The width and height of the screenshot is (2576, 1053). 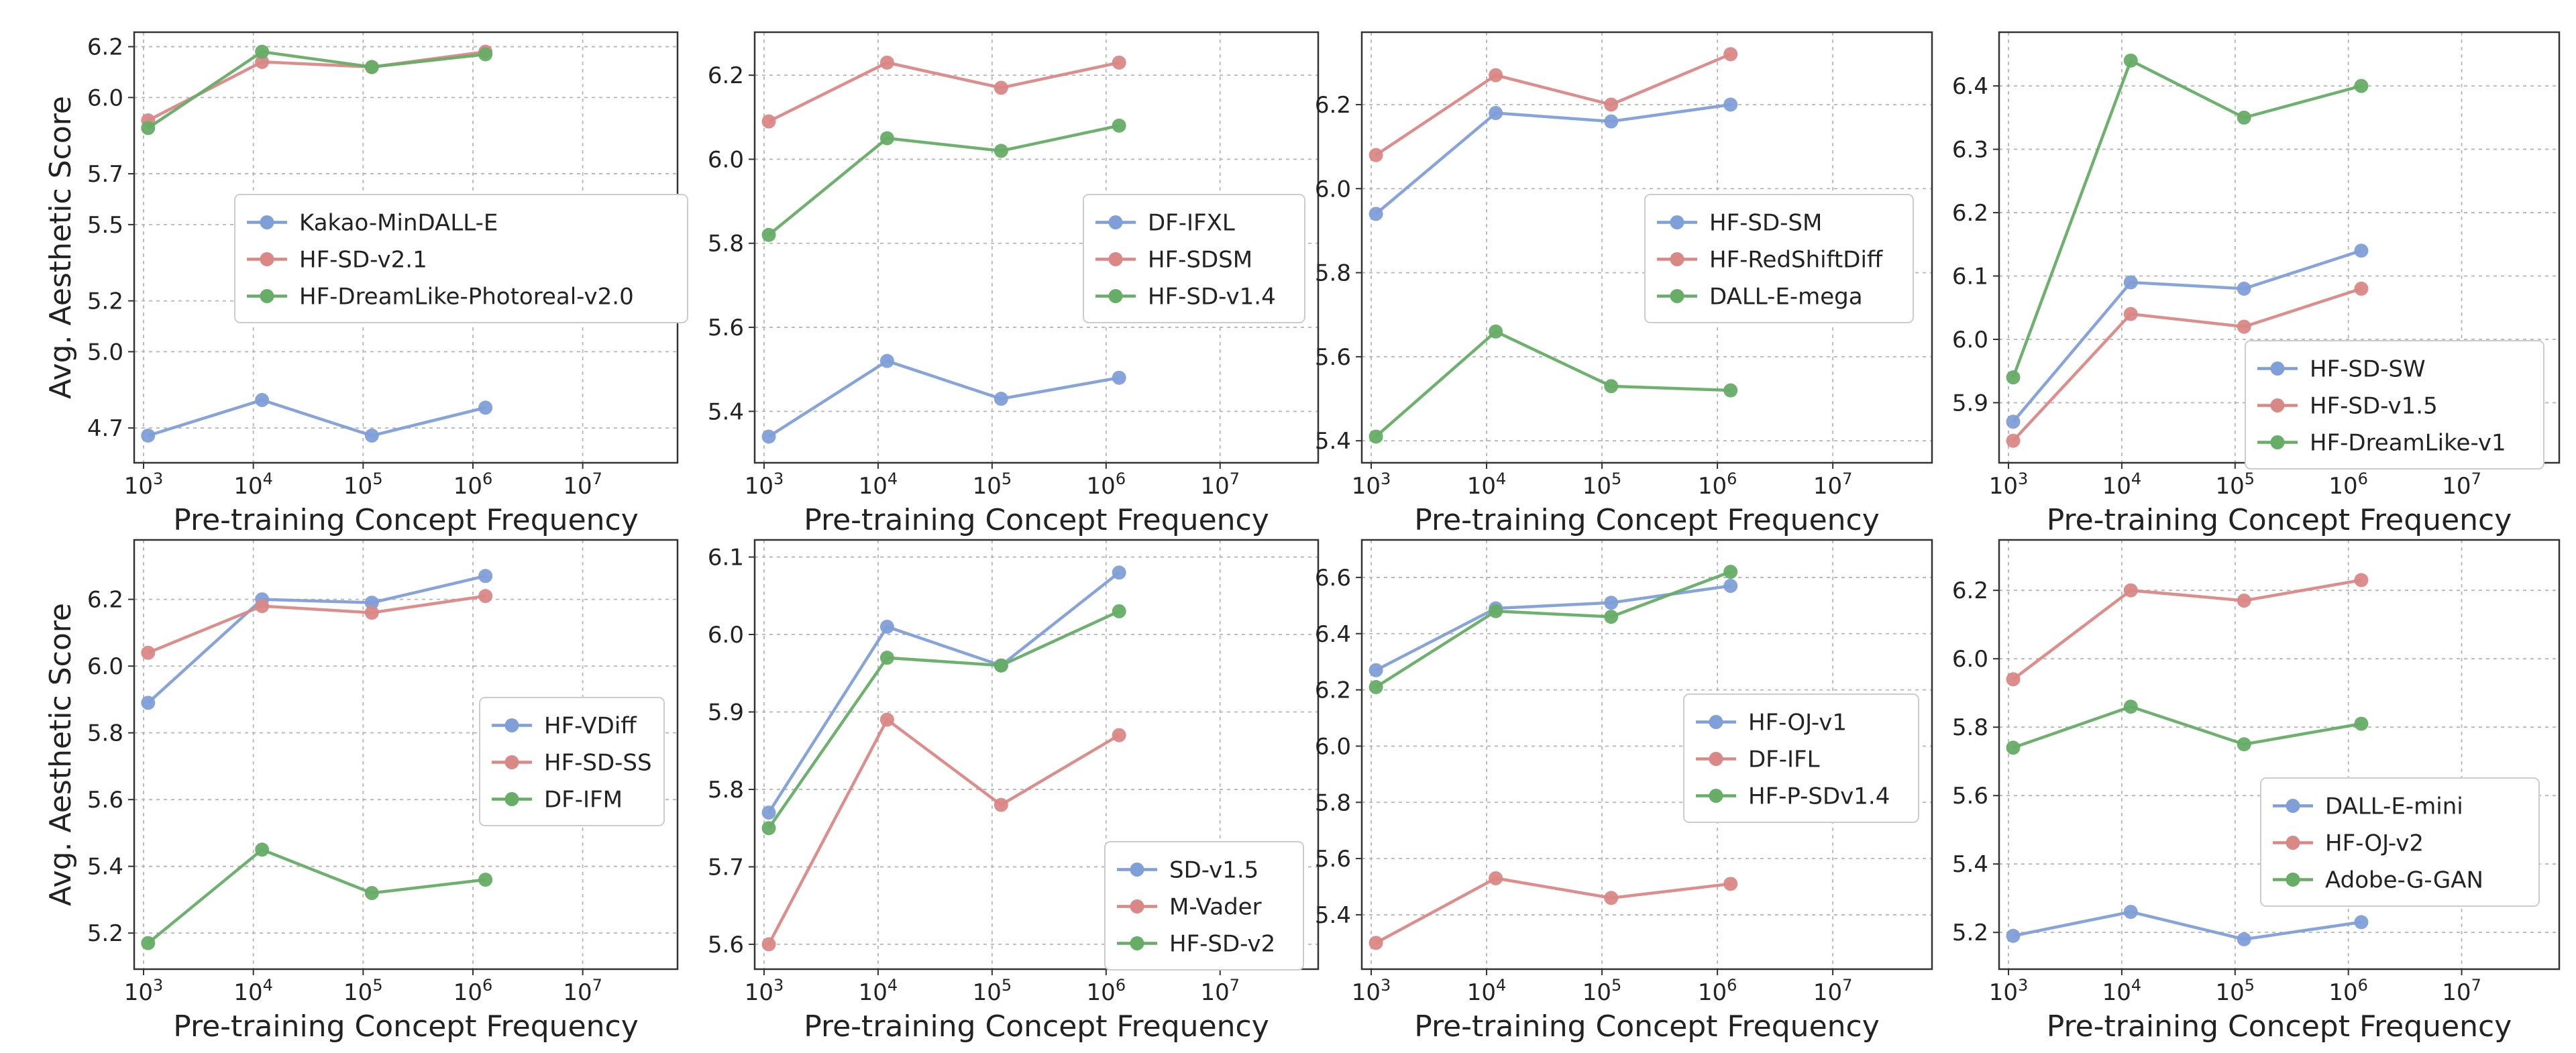 I want to click on plot-area-frame, so click(x=1036, y=247).